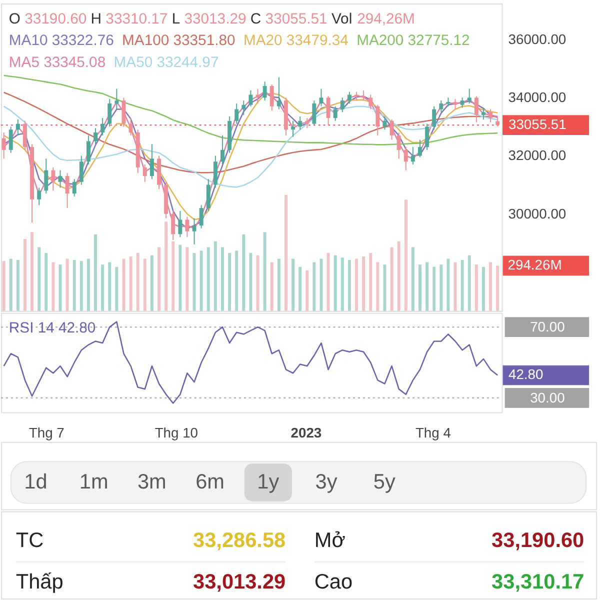 The width and height of the screenshot is (600, 600). I want to click on category-label: 1y, so click(268, 482).